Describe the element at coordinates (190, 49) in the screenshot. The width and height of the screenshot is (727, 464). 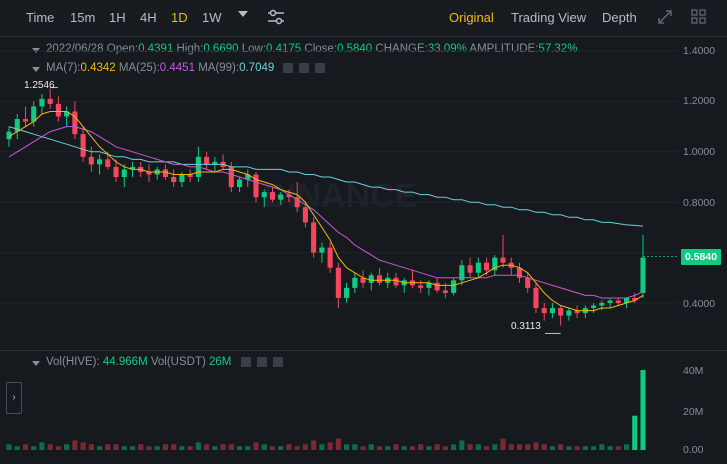
I see `high-label: High:` at that location.